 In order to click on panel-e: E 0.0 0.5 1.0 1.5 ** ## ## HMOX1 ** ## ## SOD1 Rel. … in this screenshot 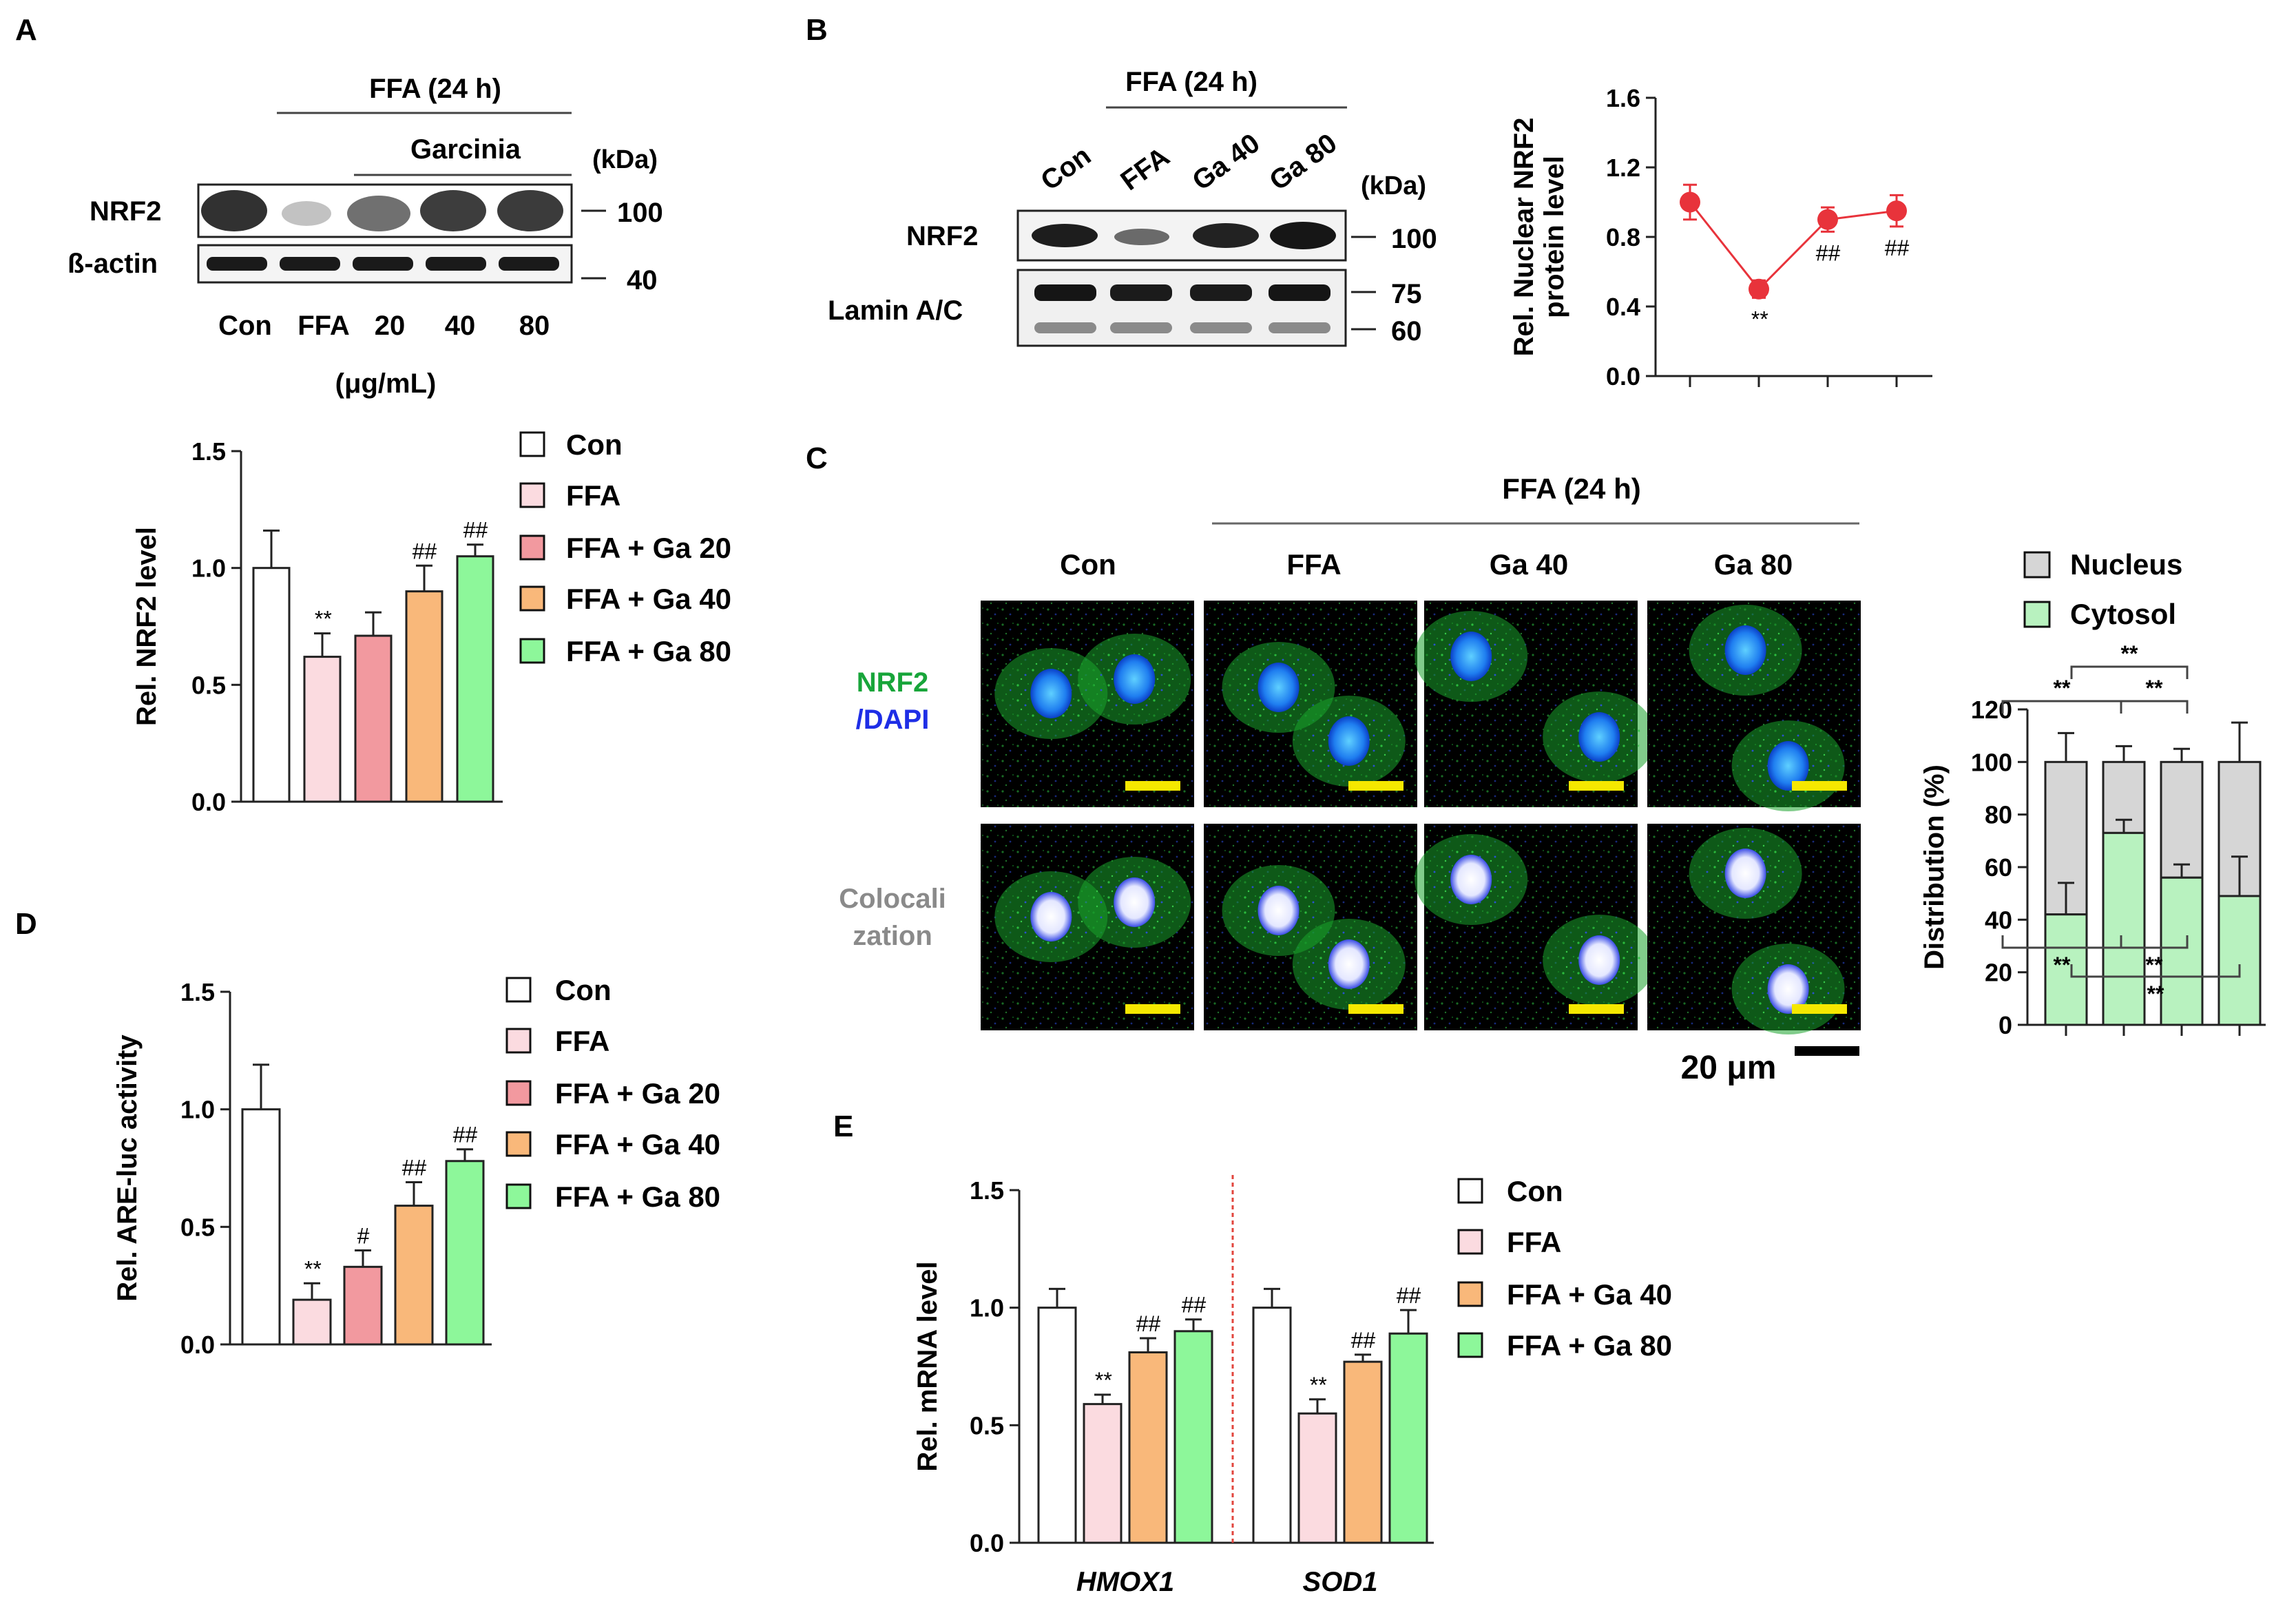, I will do `click(1252, 1353)`.